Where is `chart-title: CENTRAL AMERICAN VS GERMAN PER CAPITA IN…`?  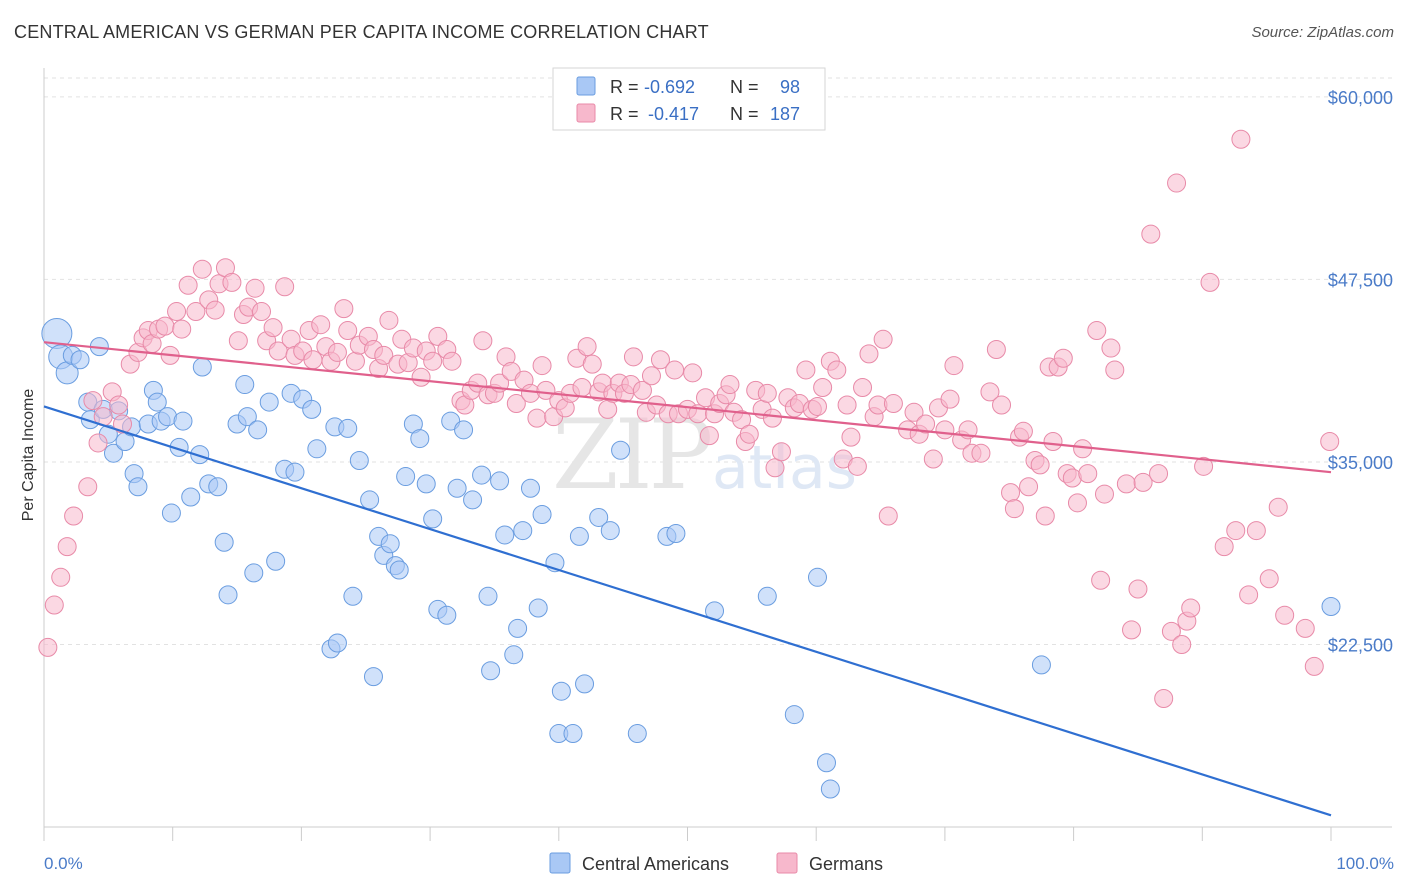
chart-title: CENTRAL AMERICAN VS GERMAN PER CAPITA IN… is located at coordinates (361, 32).